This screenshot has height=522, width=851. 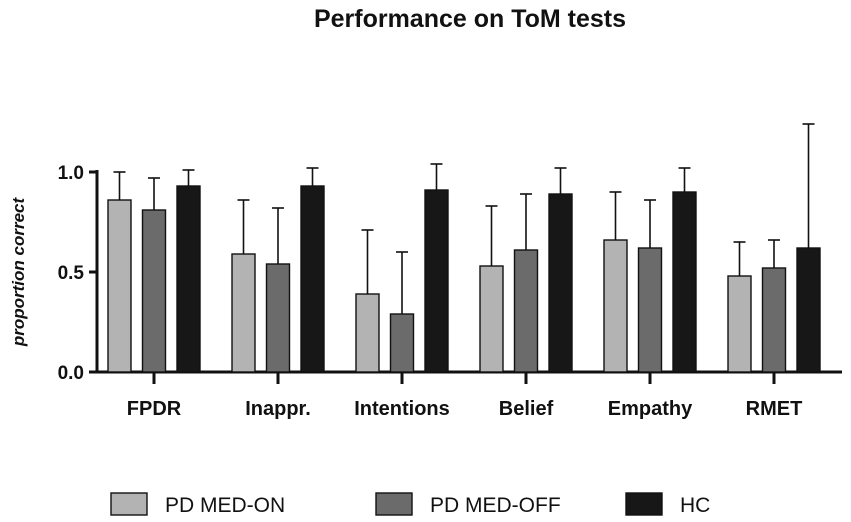 What do you see at coordinates (650, 409) in the screenshot?
I see `x-tick-label: Empathy` at bounding box center [650, 409].